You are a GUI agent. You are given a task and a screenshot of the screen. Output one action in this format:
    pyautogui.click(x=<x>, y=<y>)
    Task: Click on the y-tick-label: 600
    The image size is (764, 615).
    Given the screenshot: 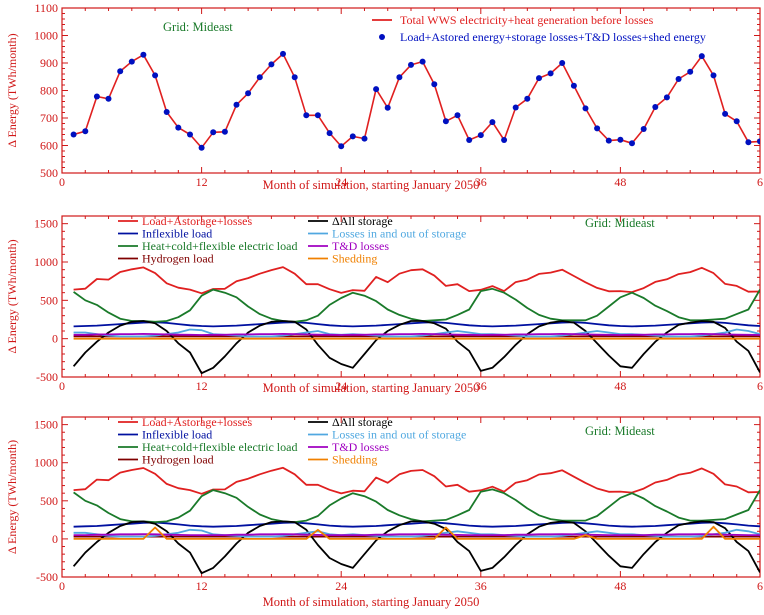 What is the action you would take?
    pyautogui.click(x=49, y=146)
    